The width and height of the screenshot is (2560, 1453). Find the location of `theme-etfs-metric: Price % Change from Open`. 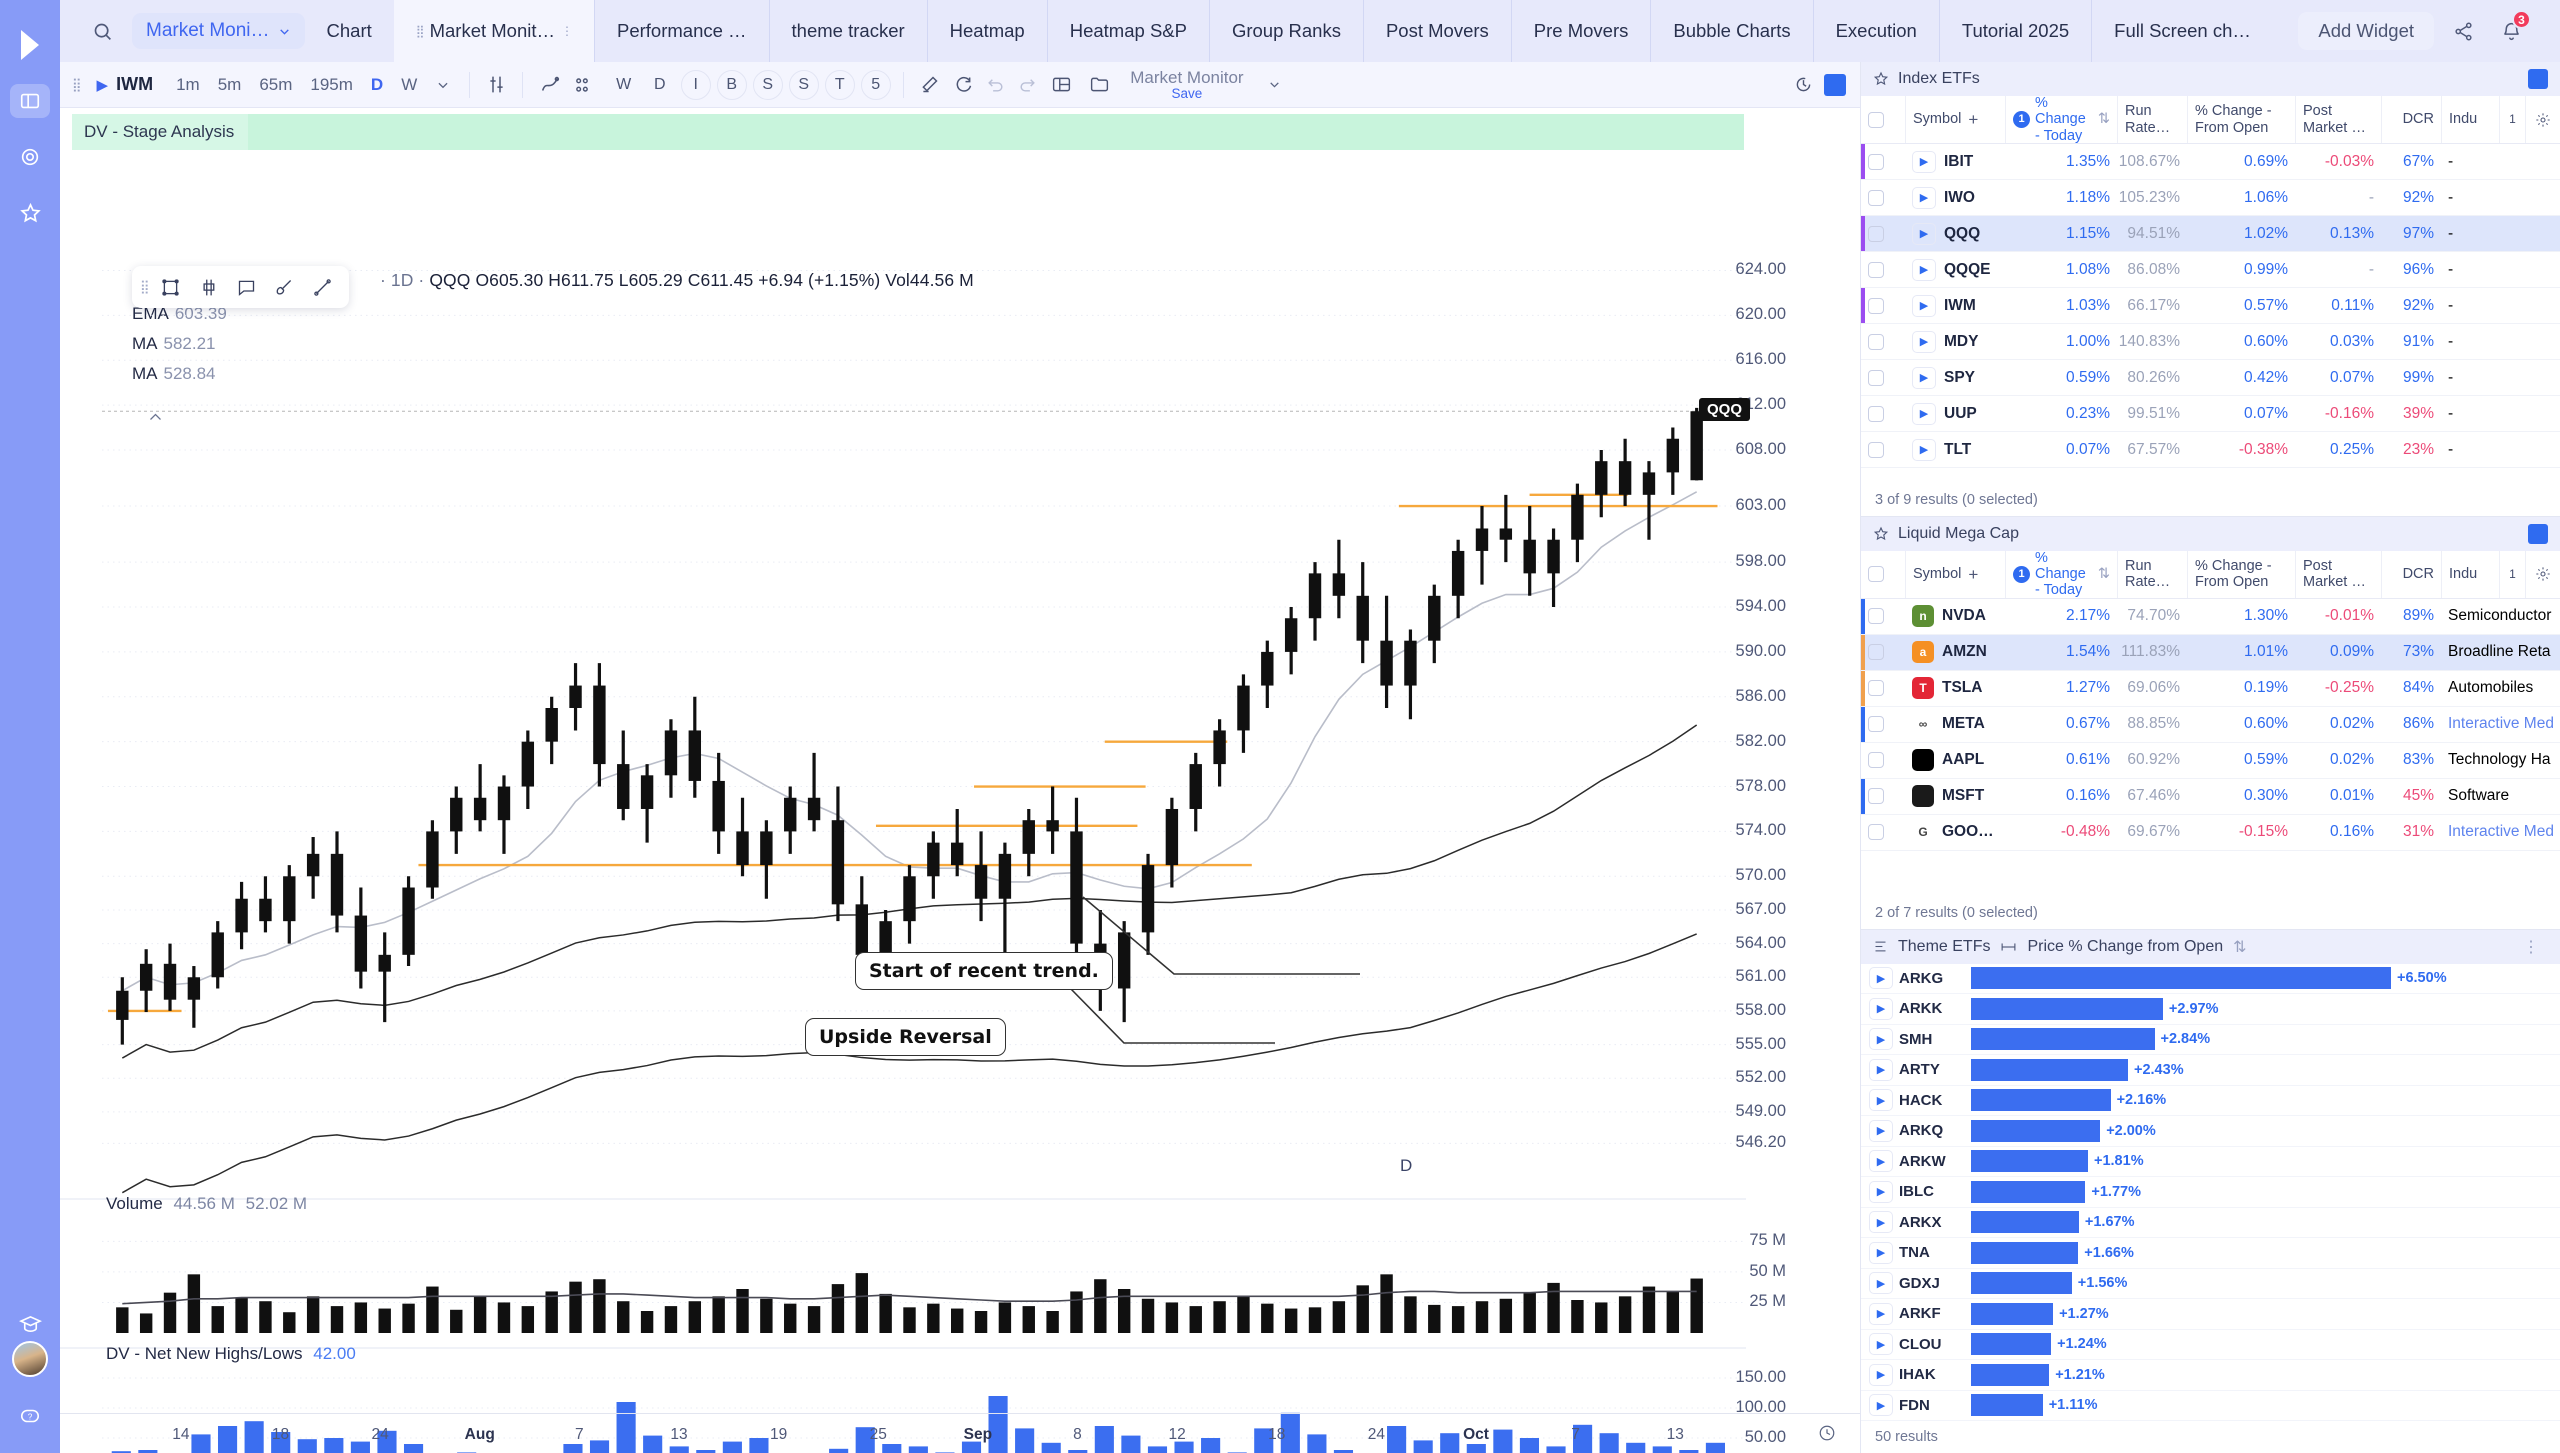

theme-etfs-metric: Price % Change from Open is located at coordinates (2125, 946).